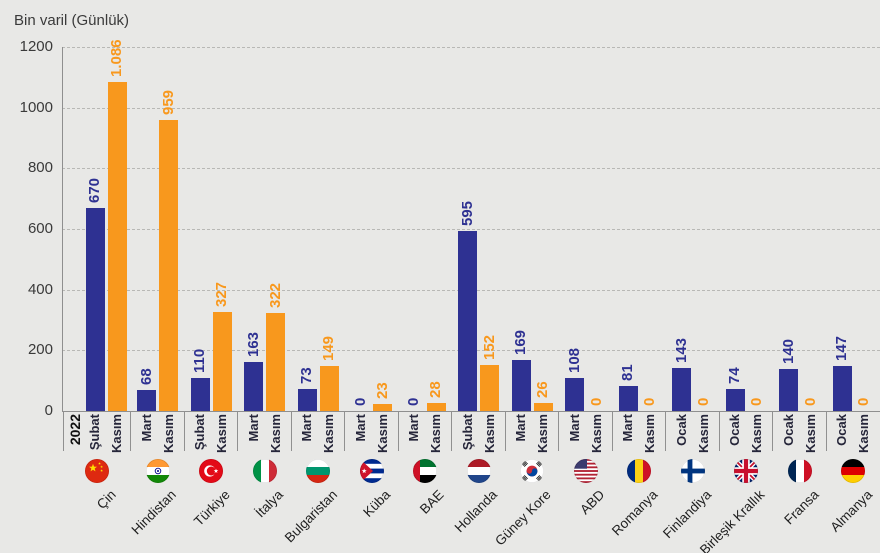 Image resolution: width=880 pixels, height=553 pixels. I want to click on bar: 595, so click(468, 305).